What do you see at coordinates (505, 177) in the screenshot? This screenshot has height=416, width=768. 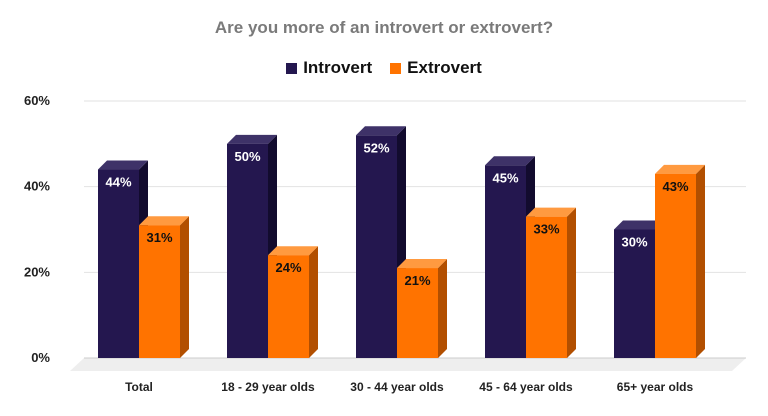 I see `data-label: 45%` at bounding box center [505, 177].